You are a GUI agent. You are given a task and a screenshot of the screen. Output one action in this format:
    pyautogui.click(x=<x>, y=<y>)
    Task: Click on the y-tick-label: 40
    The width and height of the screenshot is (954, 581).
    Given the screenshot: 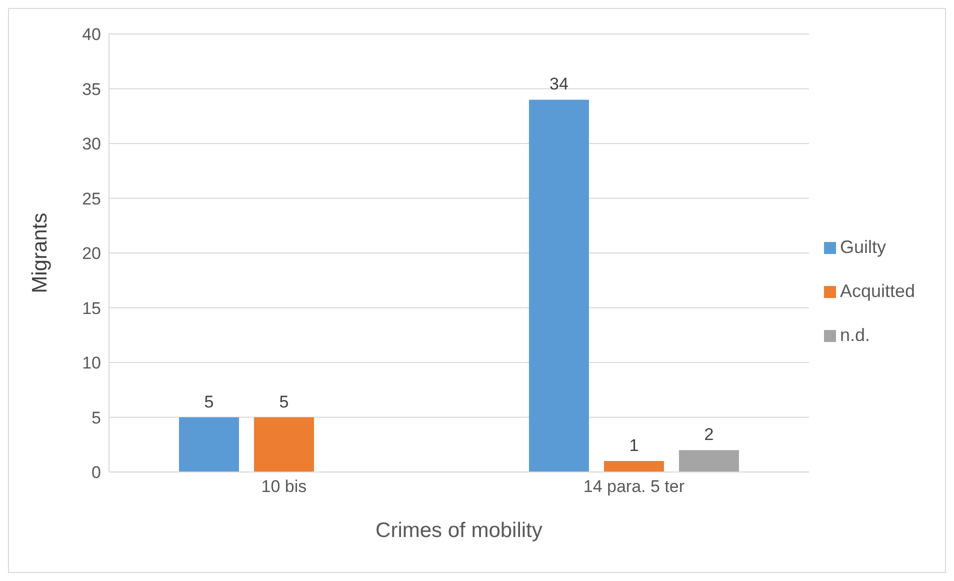 What is the action you would take?
    pyautogui.click(x=91, y=34)
    